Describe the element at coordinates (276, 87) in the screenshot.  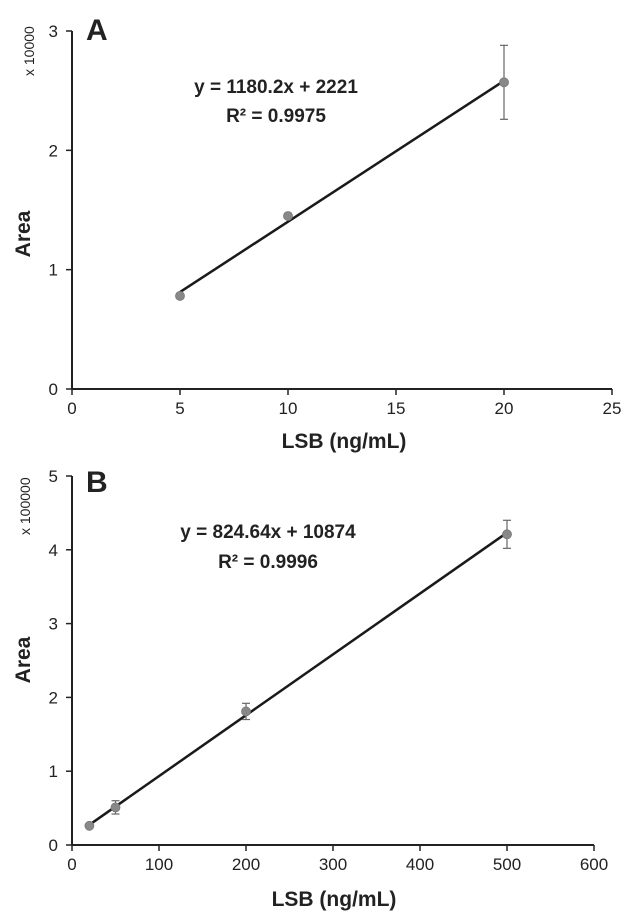
I see `panel-a-equation: y = 1180.2x + 2221` at that location.